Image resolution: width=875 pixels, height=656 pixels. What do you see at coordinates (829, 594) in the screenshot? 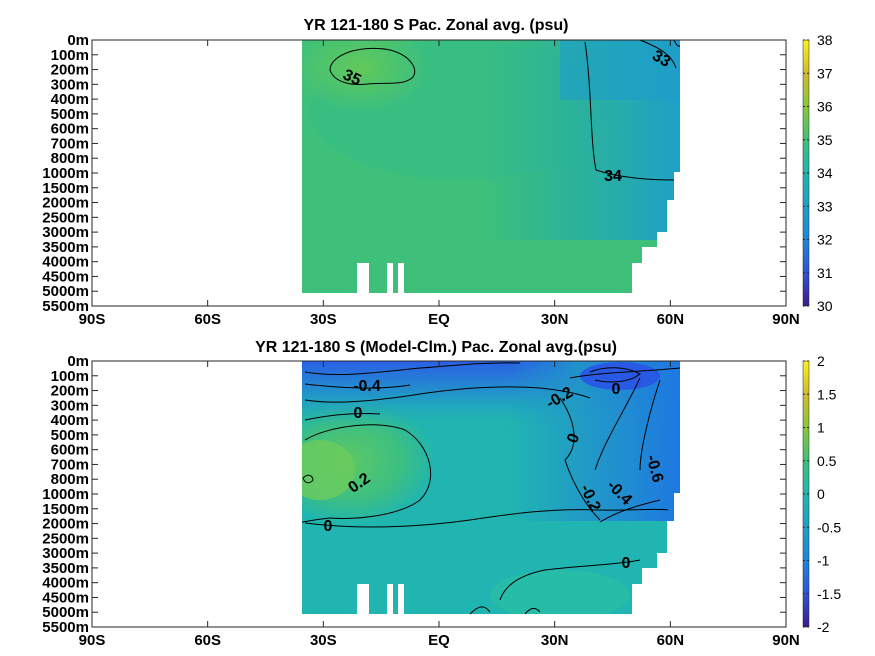
I see `colorbar-tick-label: -1.5` at bounding box center [829, 594].